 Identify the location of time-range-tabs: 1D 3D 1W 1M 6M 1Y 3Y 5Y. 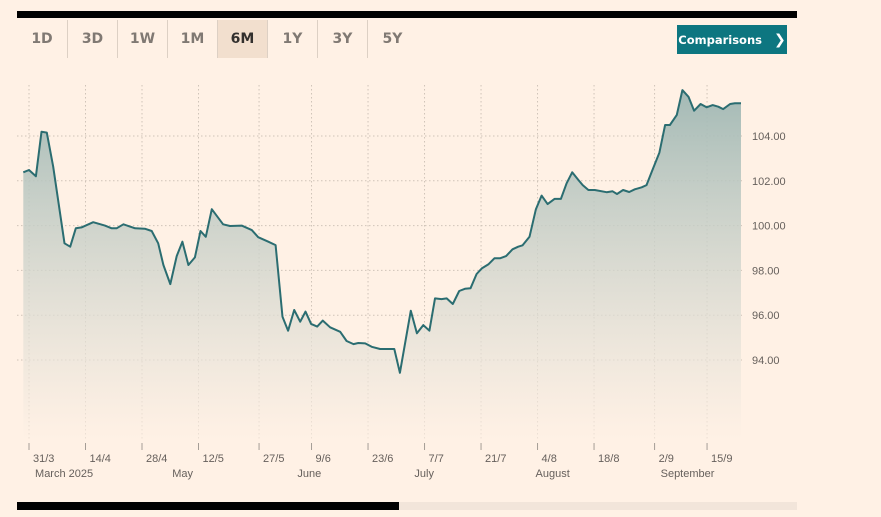
(217, 39).